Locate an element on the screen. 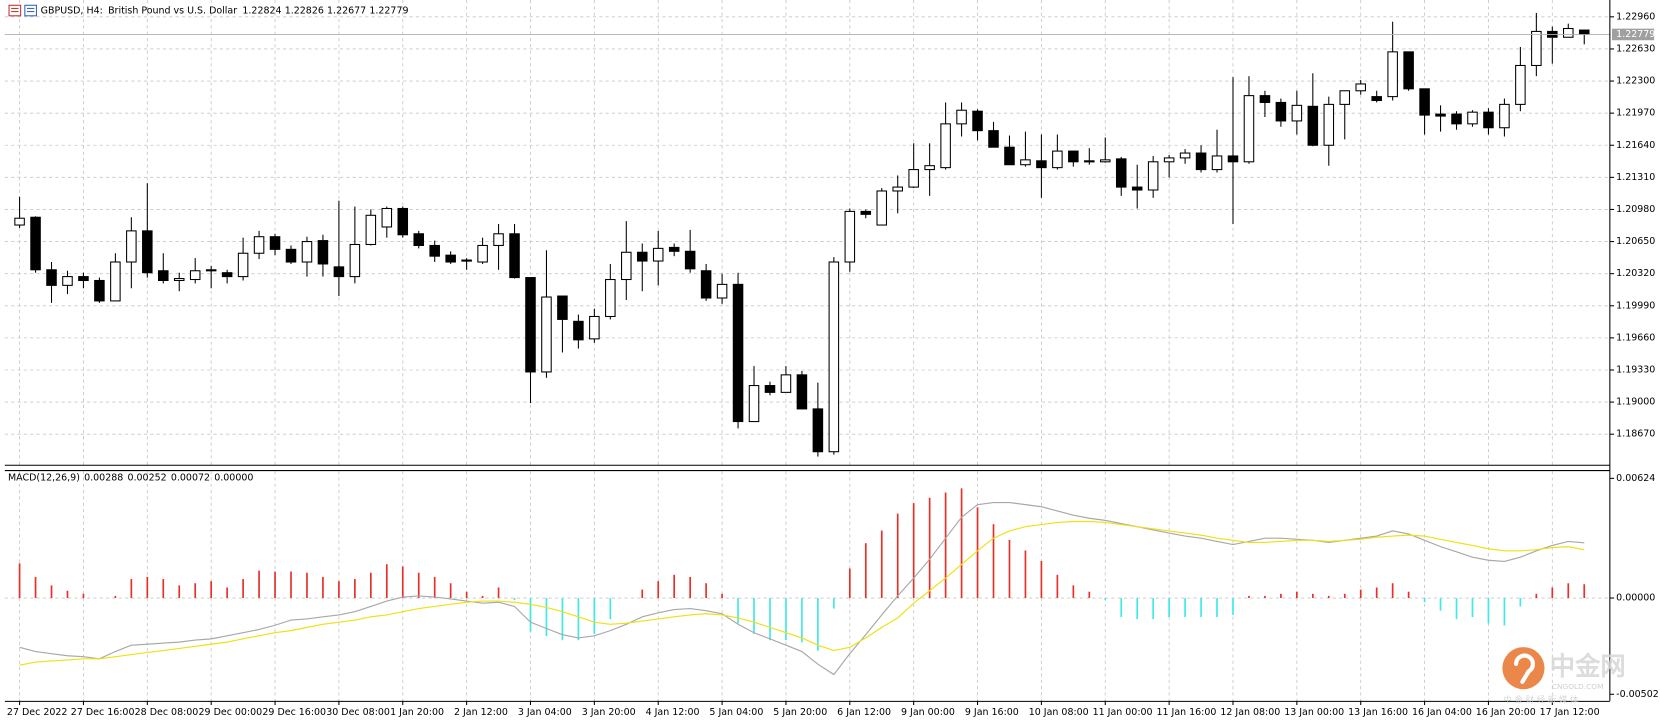 Image resolution: width=1660 pixels, height=724 pixels. icon is located at coordinates (15, 10).